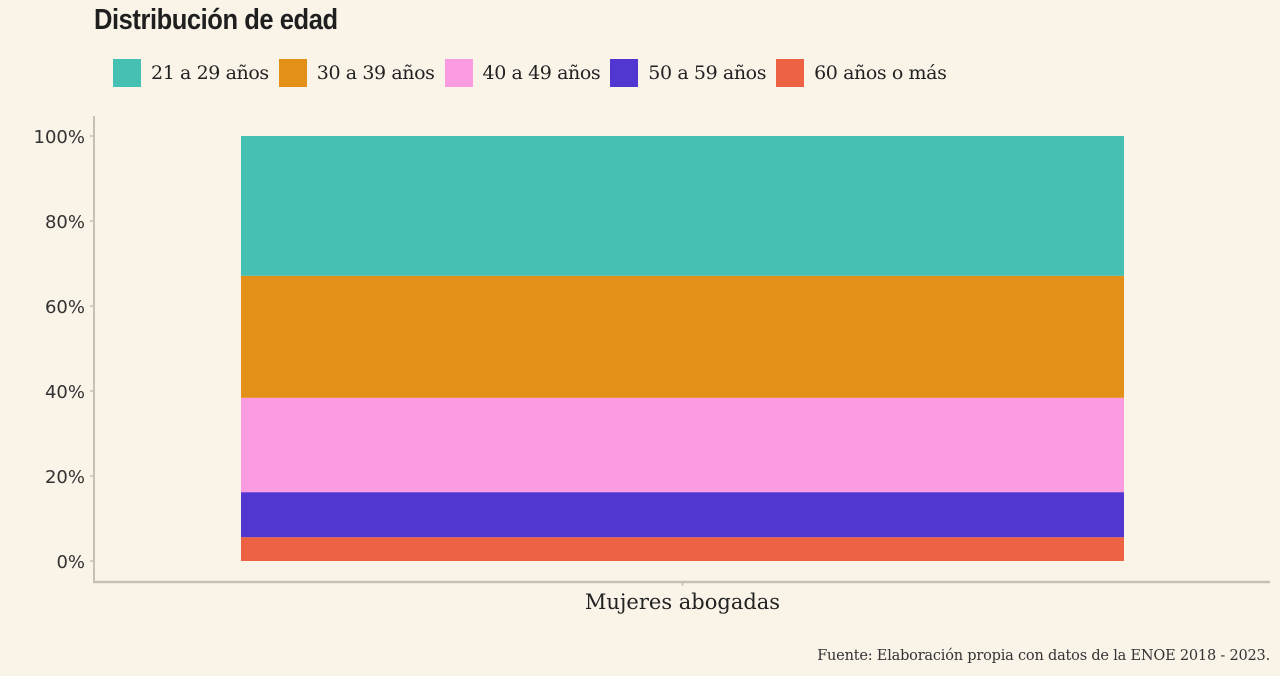 This screenshot has width=1280, height=676. Describe the element at coordinates (216, 20) in the screenshot. I see `chart-title: Distribución de edad` at that location.